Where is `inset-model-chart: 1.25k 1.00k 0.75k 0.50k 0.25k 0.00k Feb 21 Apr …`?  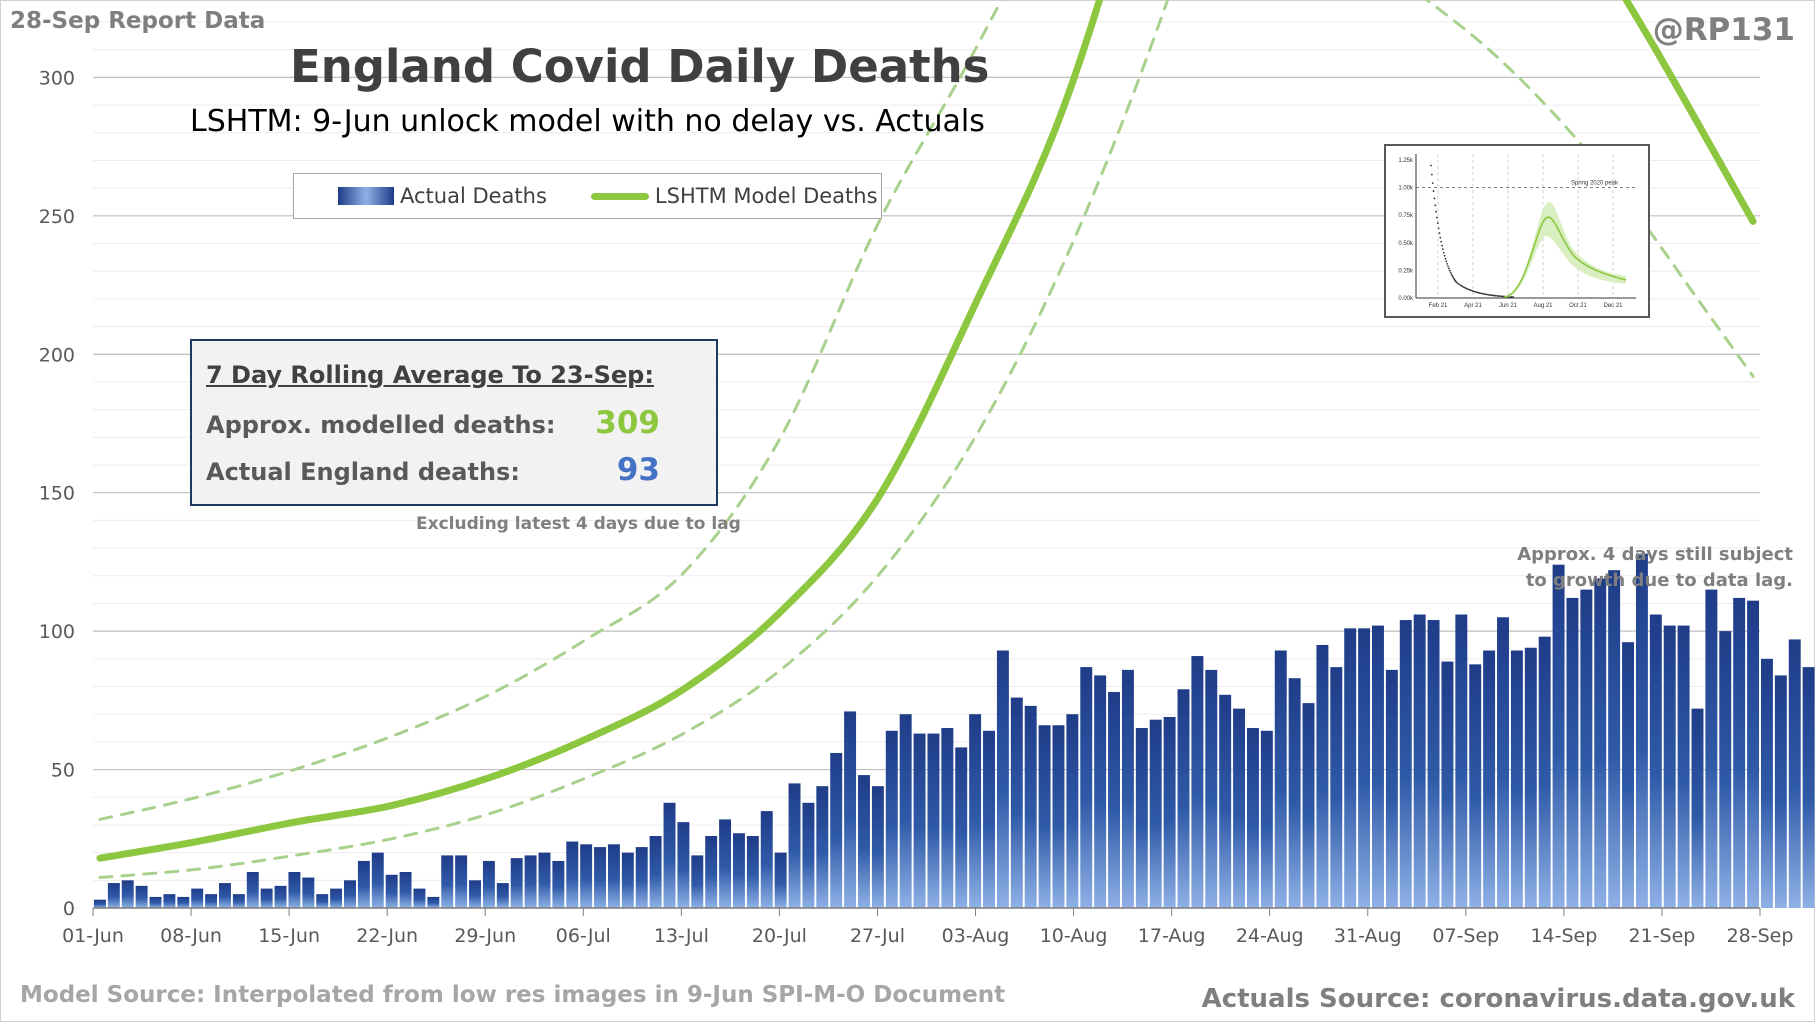
inset-model-chart: 1.25k 1.00k 0.75k 0.50k 0.25k 0.00k Feb 21 Apr … is located at coordinates (1517, 231).